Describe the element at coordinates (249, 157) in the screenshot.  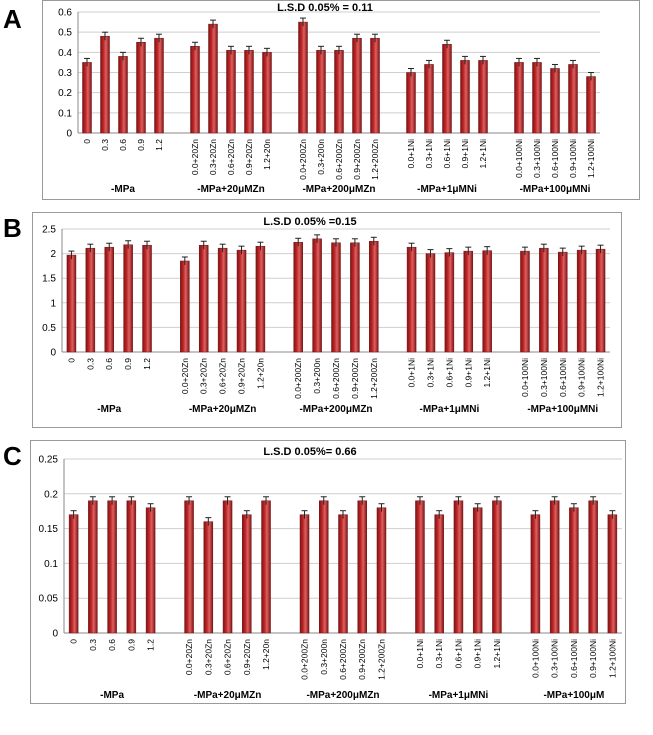
I see `chart-a-xtick-label: 0.9+20Zn` at that location.